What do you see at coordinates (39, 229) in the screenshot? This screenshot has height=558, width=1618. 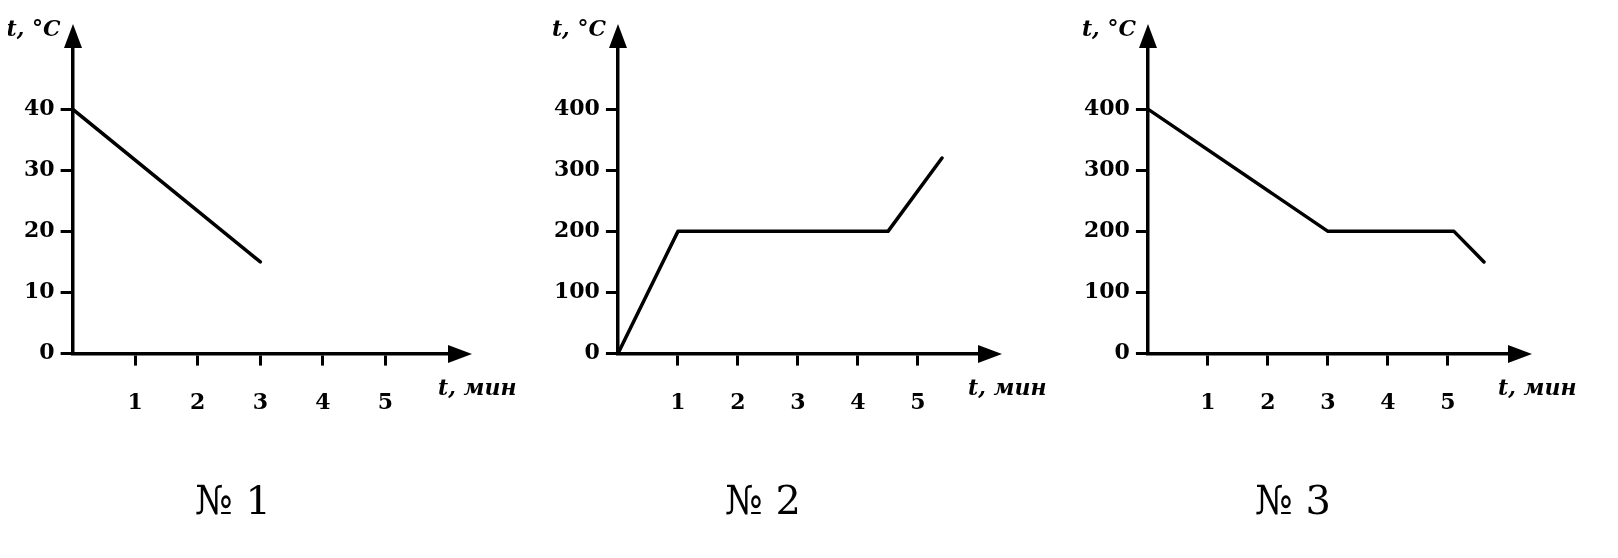 I see `y-tick-label: 20` at bounding box center [39, 229].